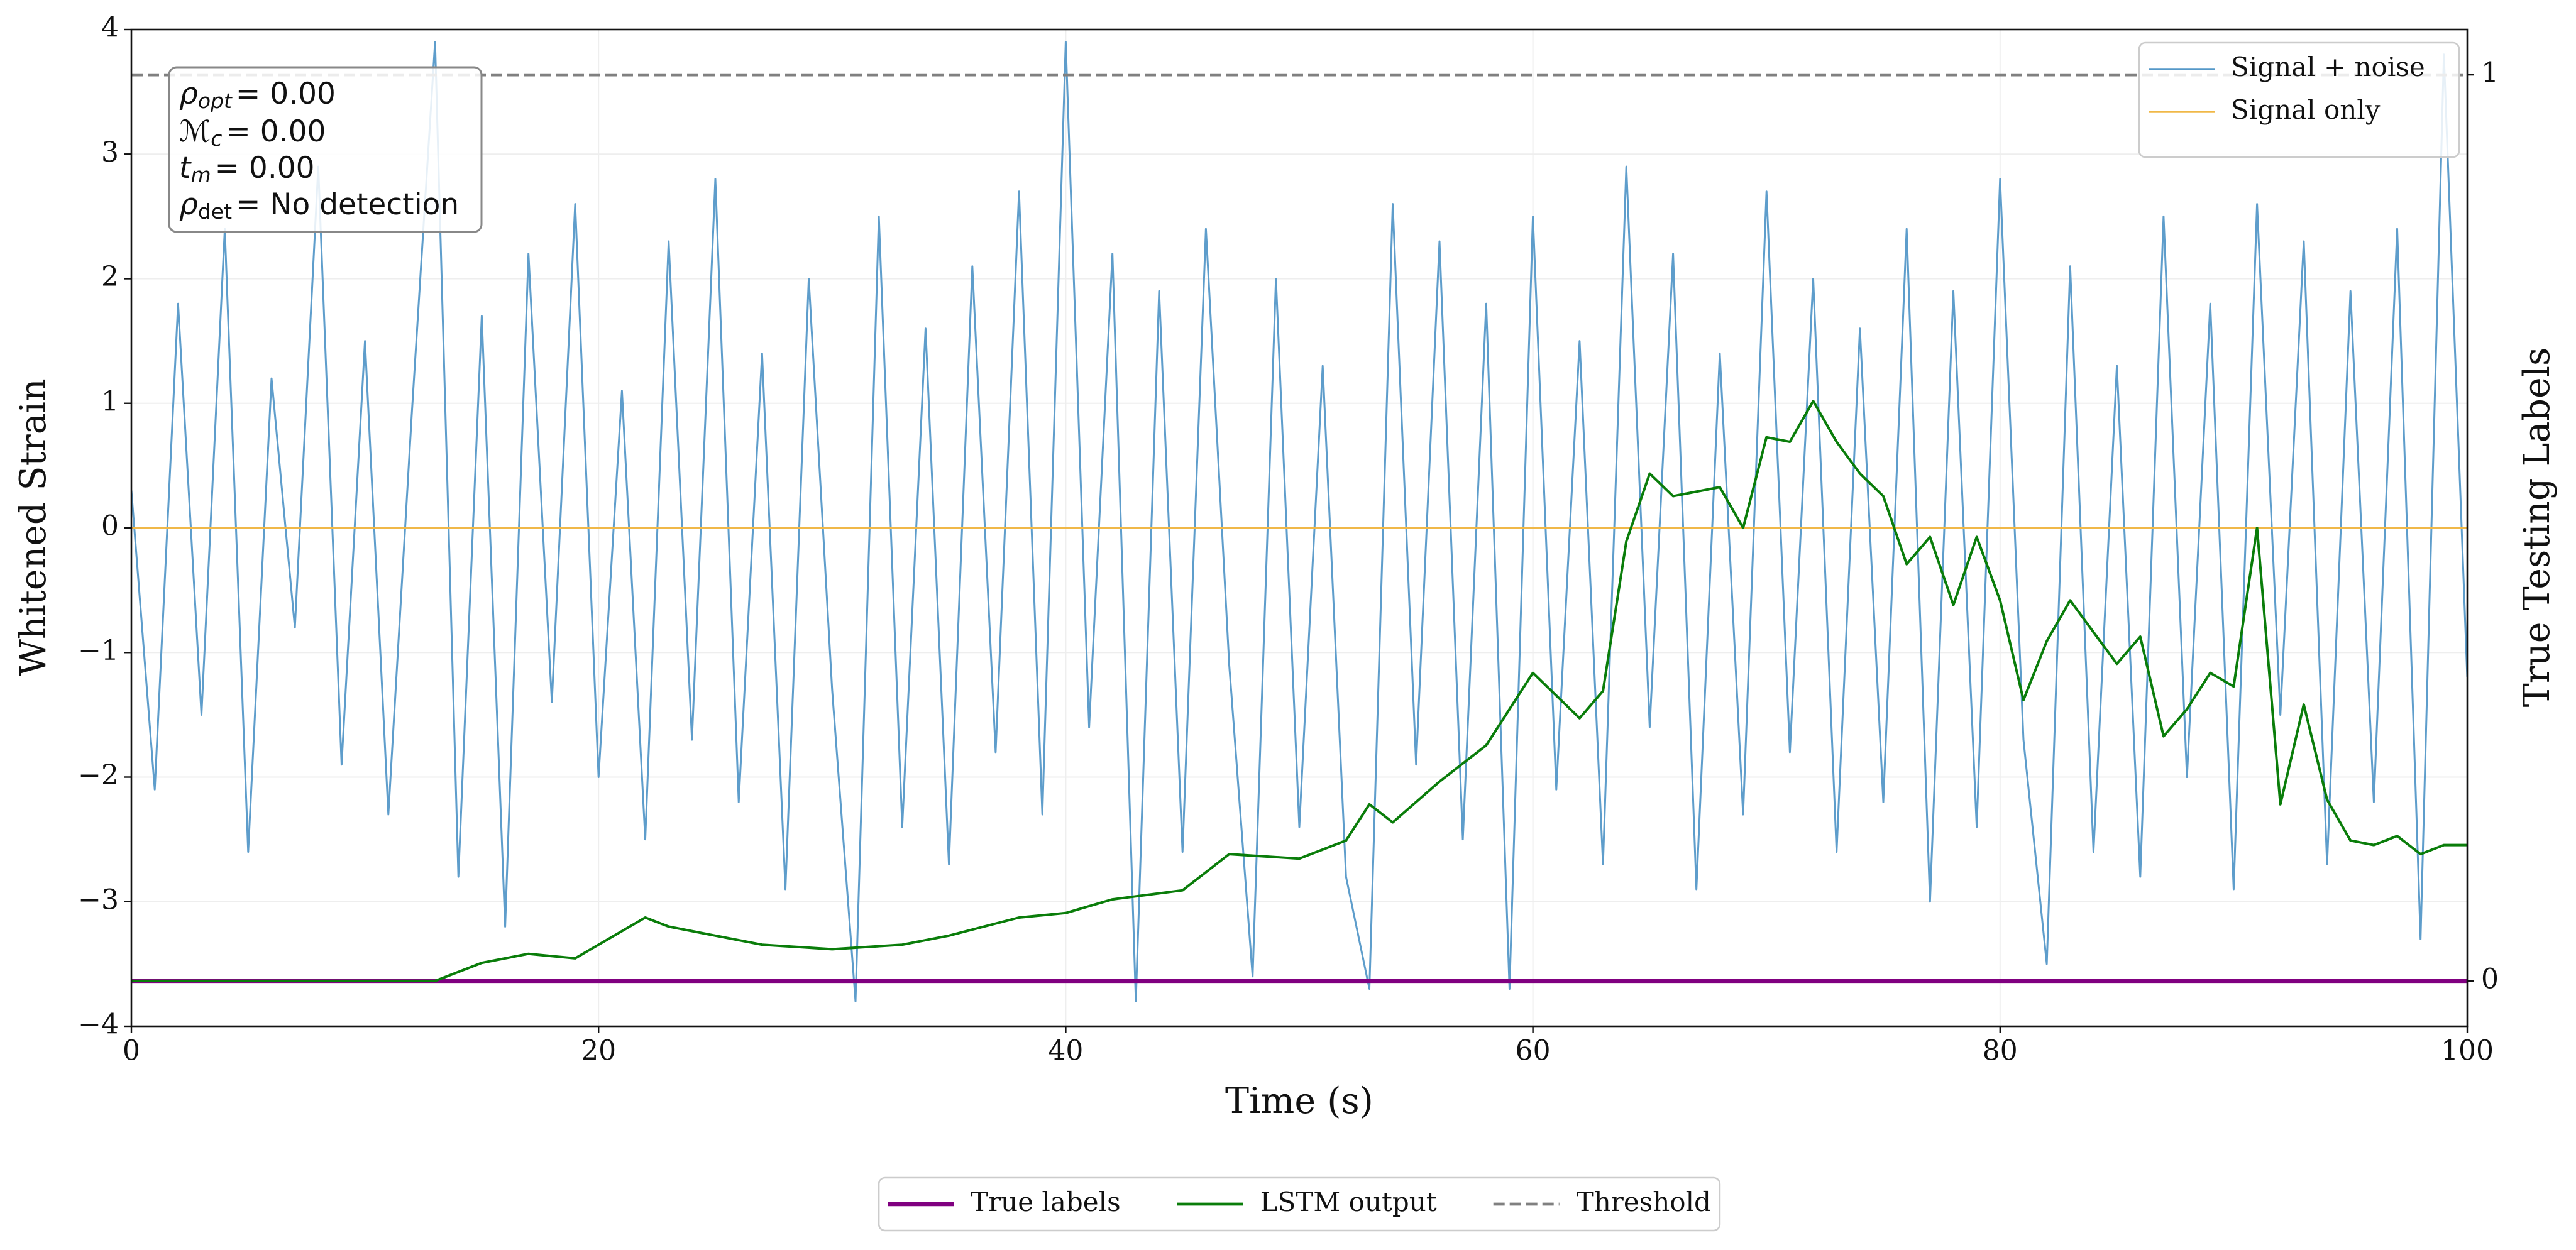  What do you see at coordinates (110, 277) in the screenshot?
I see `y-tick-label: 2` at bounding box center [110, 277].